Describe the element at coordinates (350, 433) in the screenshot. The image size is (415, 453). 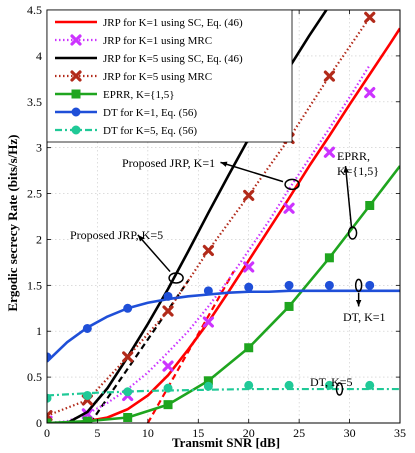
I see `x-tick-label: 30` at that location.